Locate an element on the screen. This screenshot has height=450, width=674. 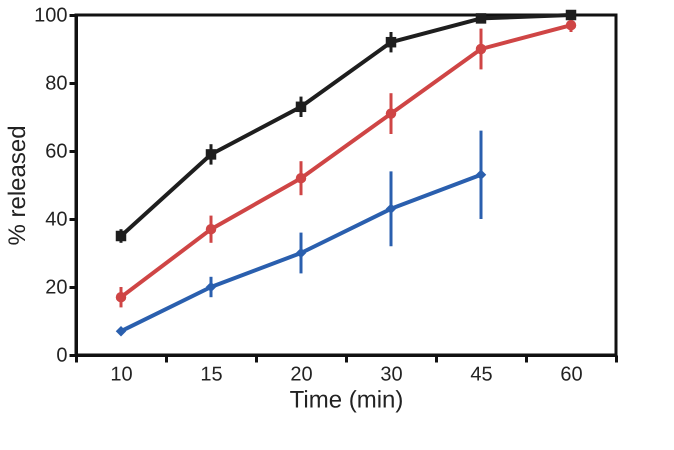
y-tick-label: 80 is located at coordinates (56, 83).